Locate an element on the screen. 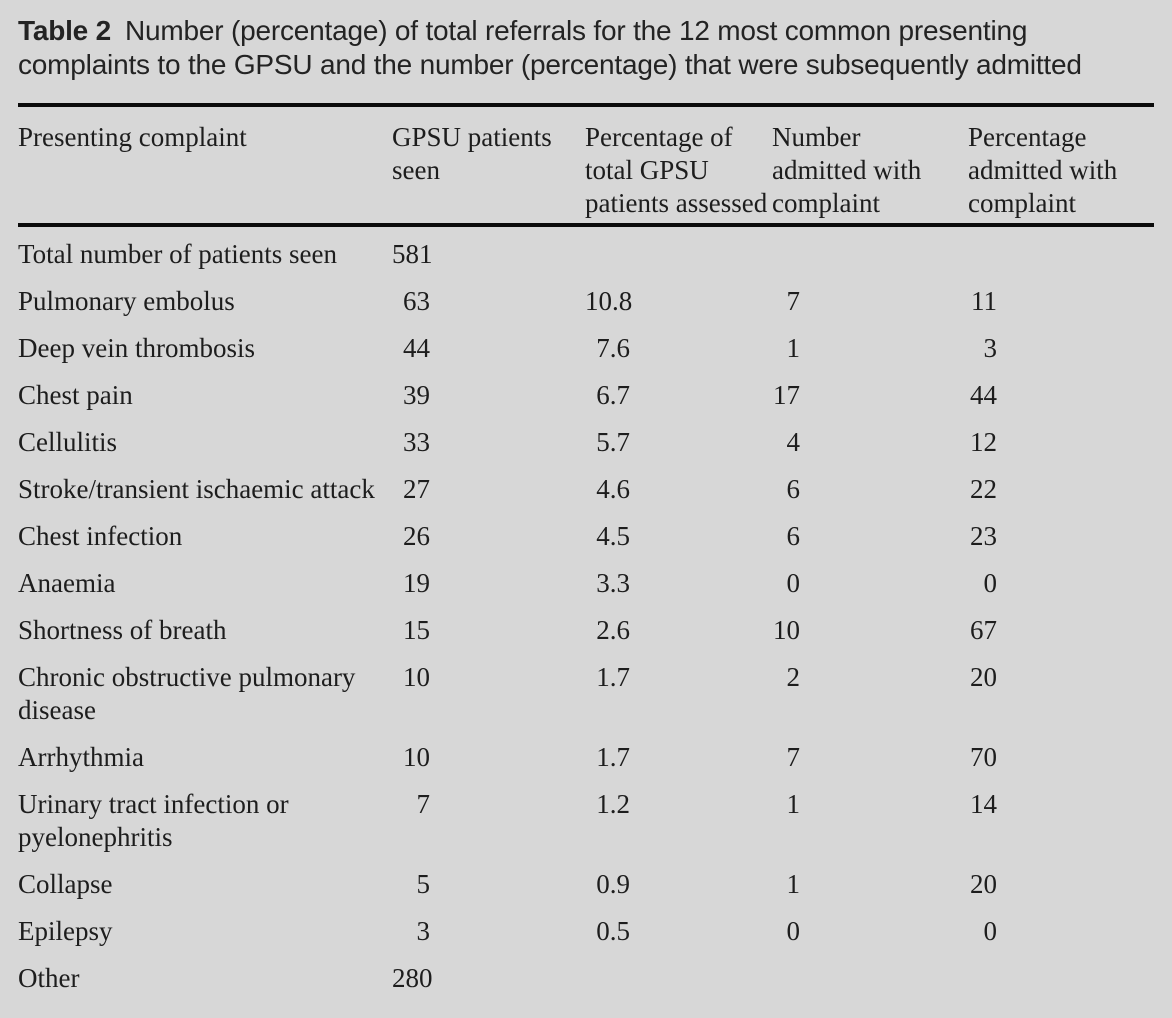  cell-presenting-complaint: Anaemia is located at coordinates (67, 583).